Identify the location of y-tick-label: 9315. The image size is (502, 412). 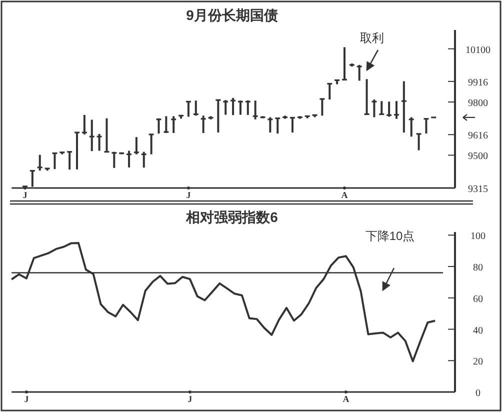
(478, 189).